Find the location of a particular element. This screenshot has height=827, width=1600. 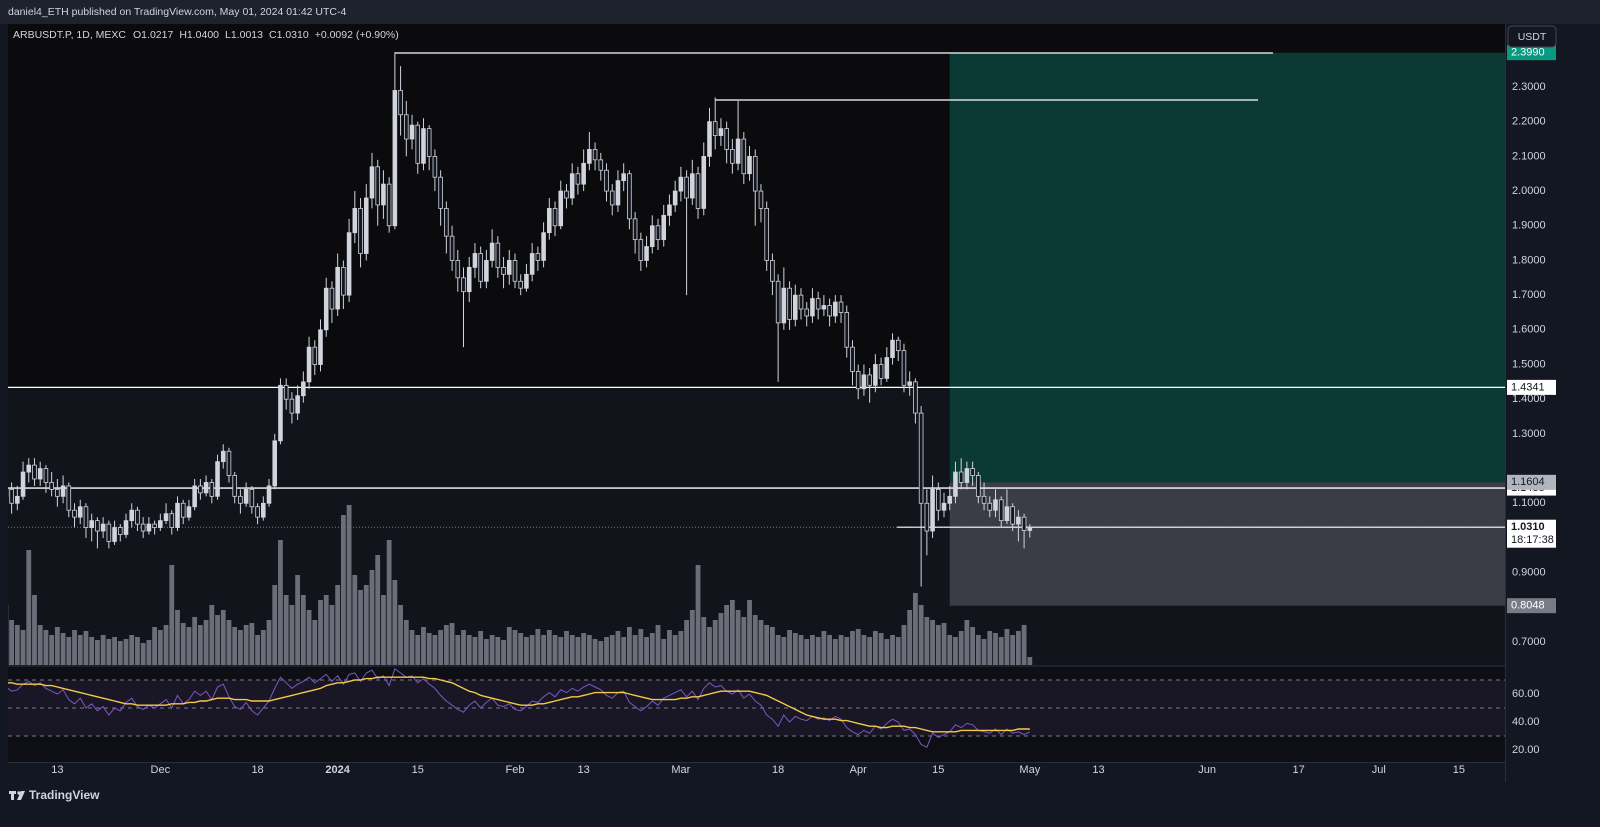

currency-button is located at coordinates (1532, 36).